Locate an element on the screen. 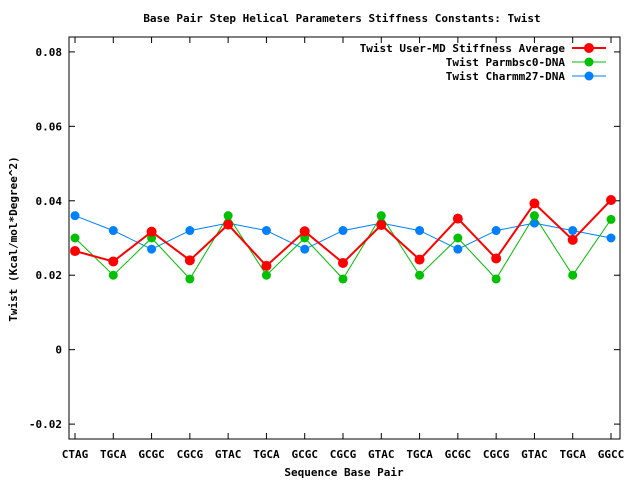 This screenshot has height=480, width=640. legend-label: Twist User-MD Stiffness Average is located at coordinates (463, 48).